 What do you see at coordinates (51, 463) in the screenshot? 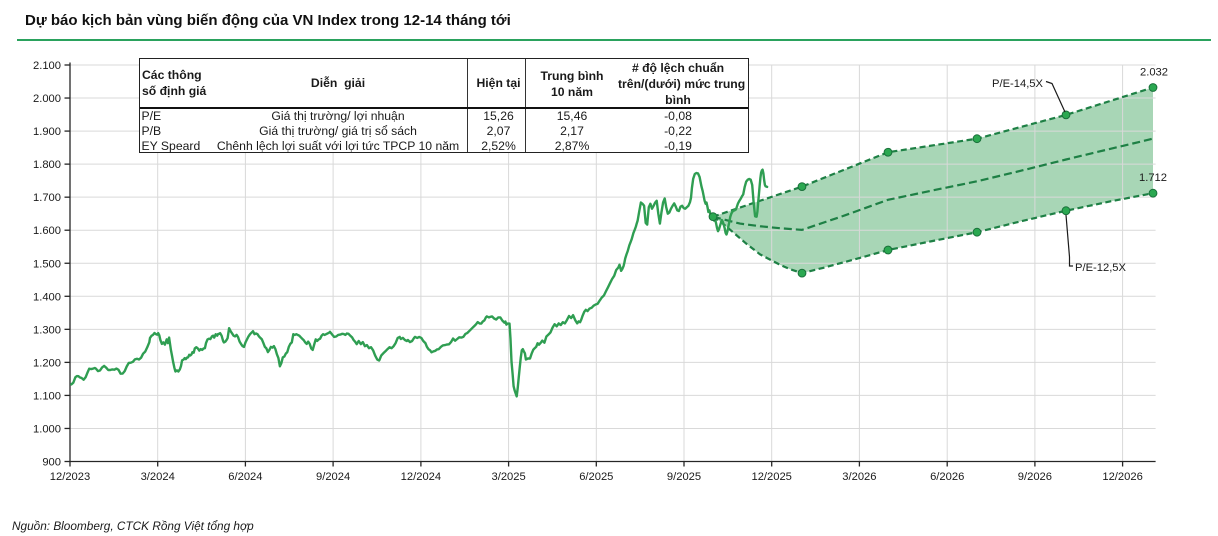
I see `svg-text: 900` at bounding box center [51, 463].